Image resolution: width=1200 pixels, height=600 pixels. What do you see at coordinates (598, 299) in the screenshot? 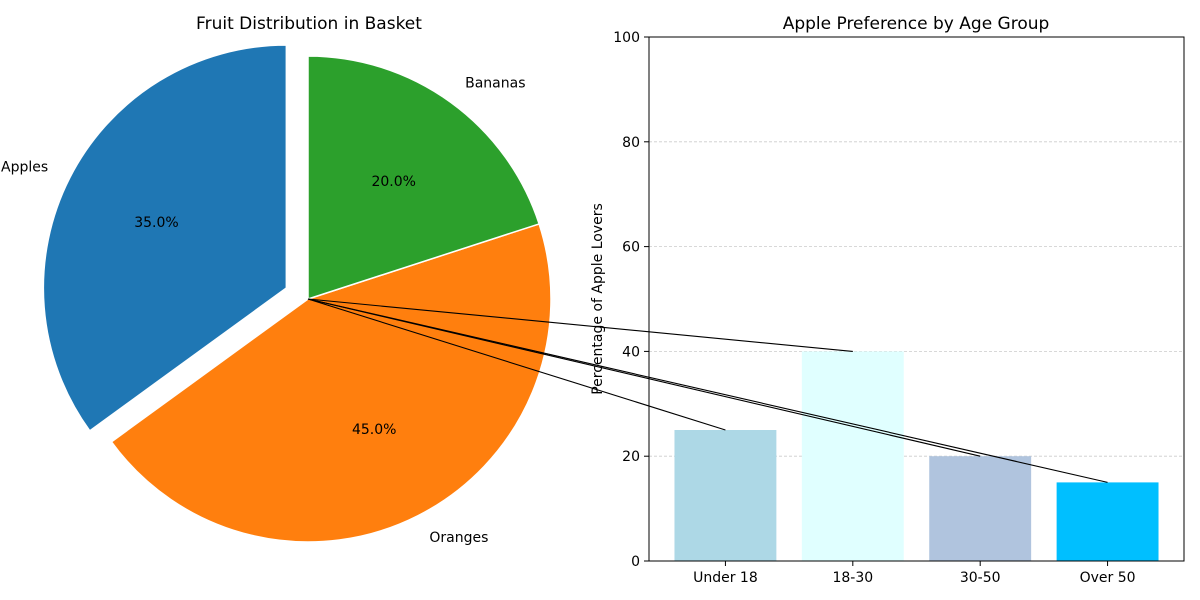
I see `y-axis-label: Percentage of Apple Lovers` at bounding box center [598, 299].